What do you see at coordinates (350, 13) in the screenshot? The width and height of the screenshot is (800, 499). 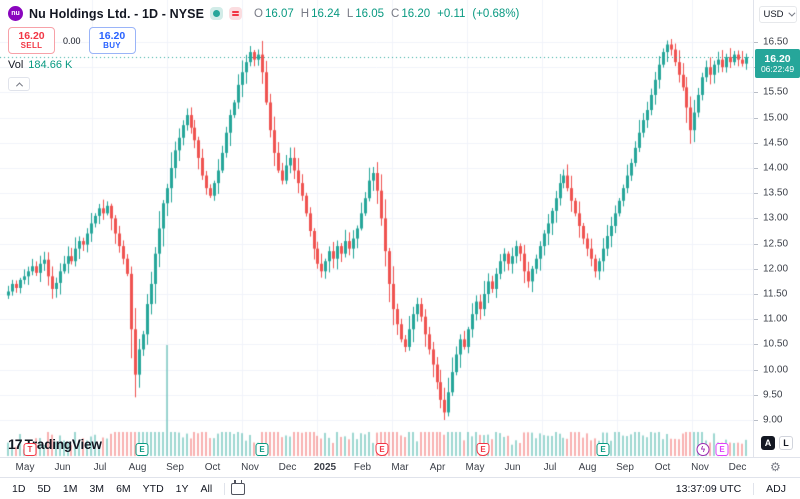 I see `low-label: L` at bounding box center [350, 13].